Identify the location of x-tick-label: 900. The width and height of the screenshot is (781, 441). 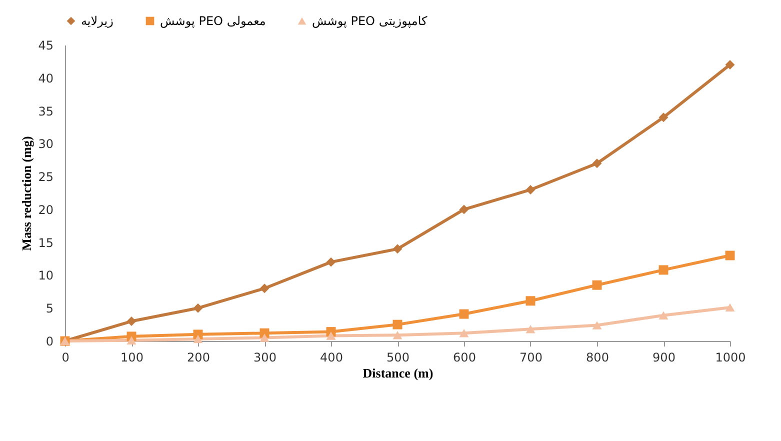
(664, 357).